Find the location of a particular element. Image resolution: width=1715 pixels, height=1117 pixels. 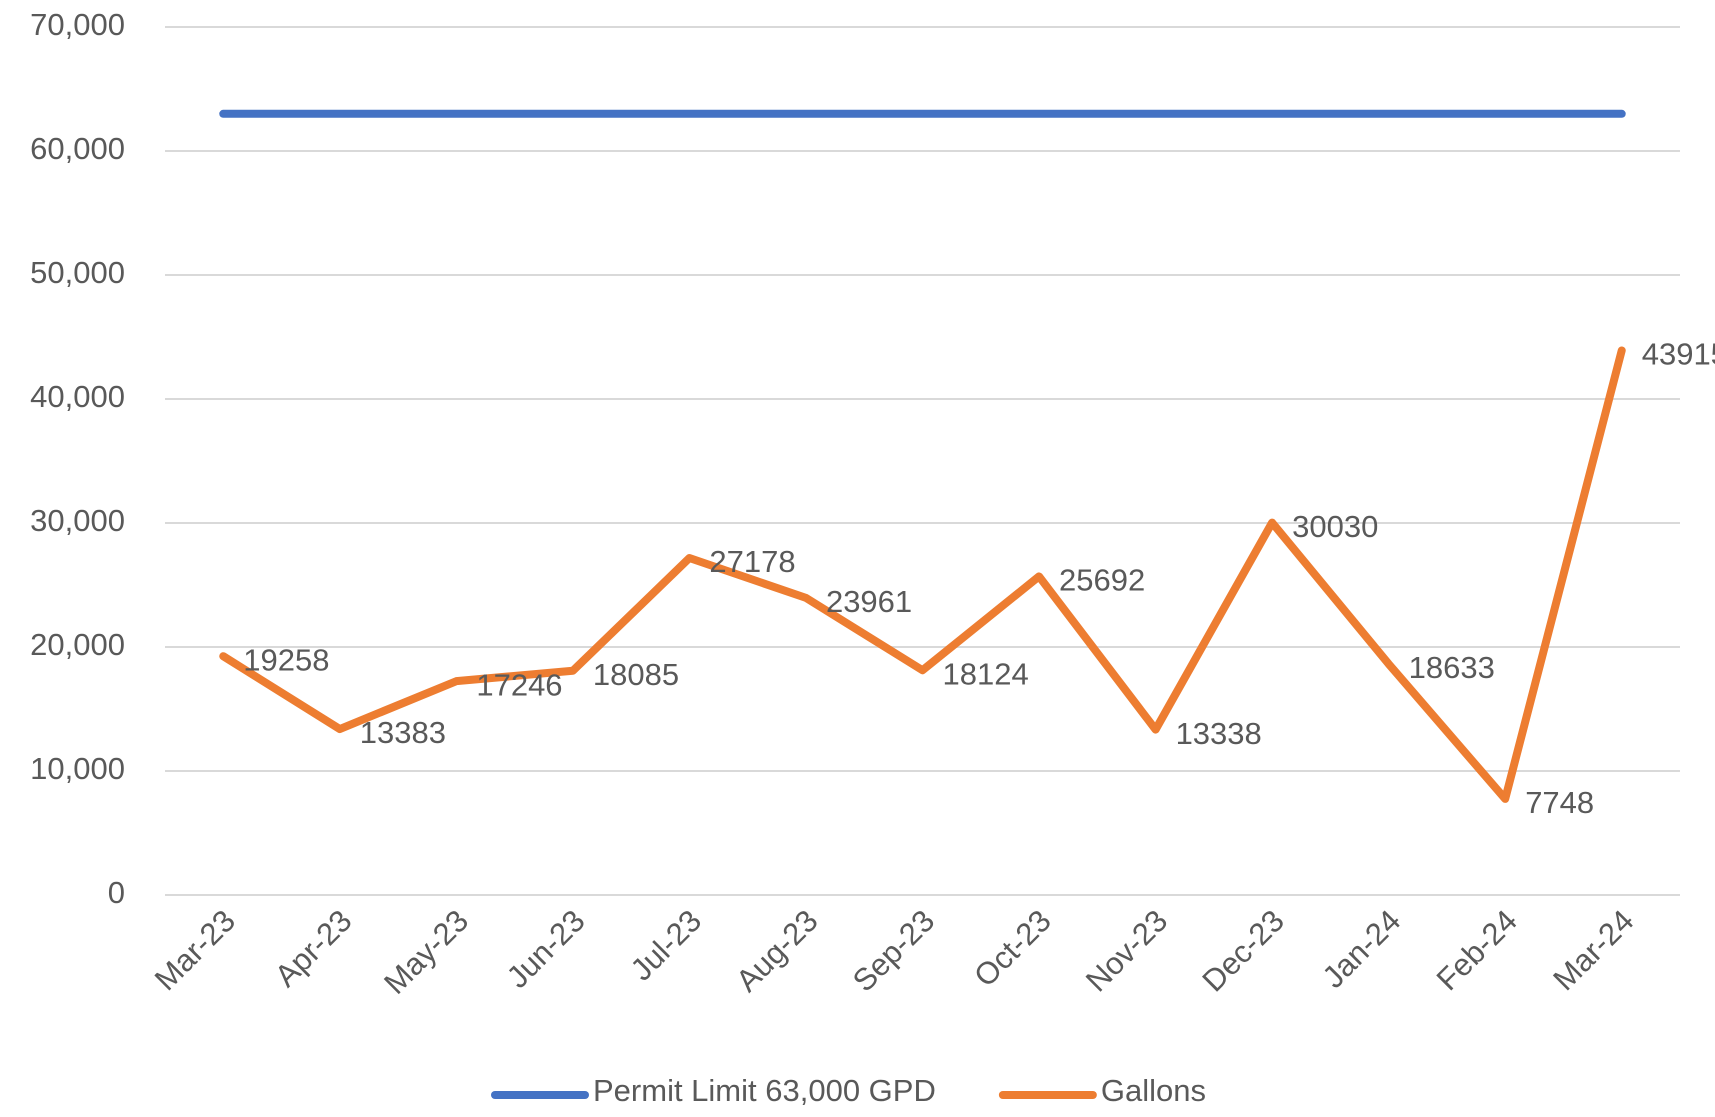

x-tick-label: May-23 is located at coordinates (426, 952).